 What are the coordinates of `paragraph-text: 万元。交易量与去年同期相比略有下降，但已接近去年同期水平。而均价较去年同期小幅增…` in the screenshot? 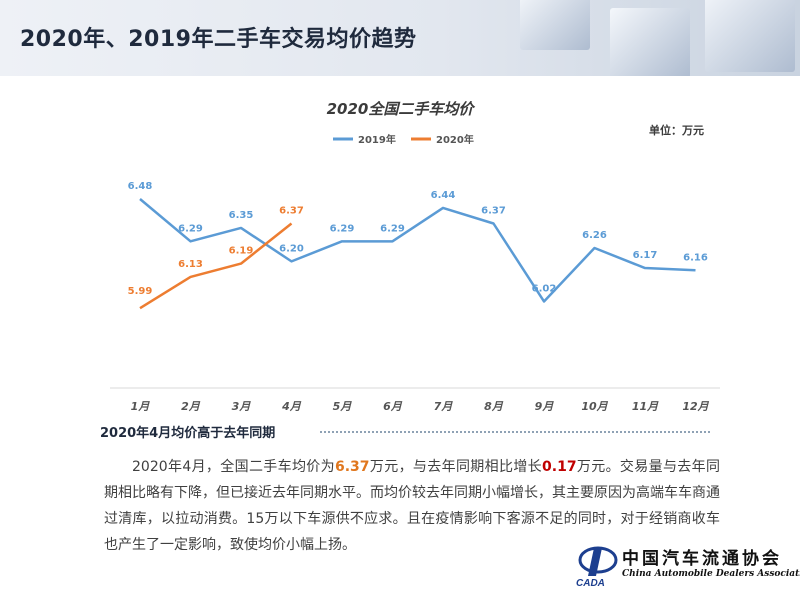 It's located at (412, 506).